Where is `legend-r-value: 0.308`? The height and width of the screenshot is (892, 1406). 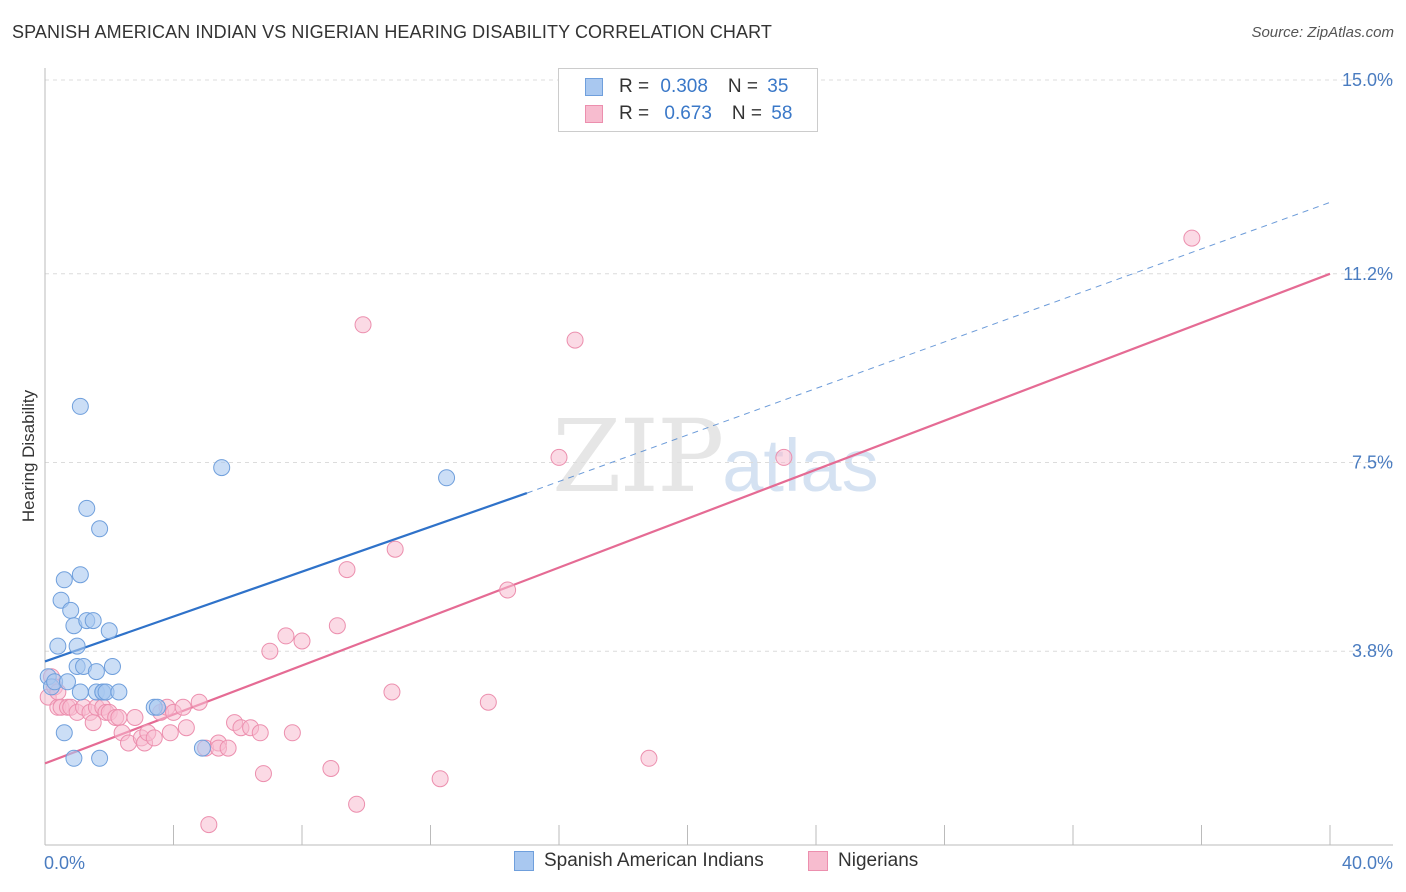 legend-r-value: 0.308 is located at coordinates (684, 86).